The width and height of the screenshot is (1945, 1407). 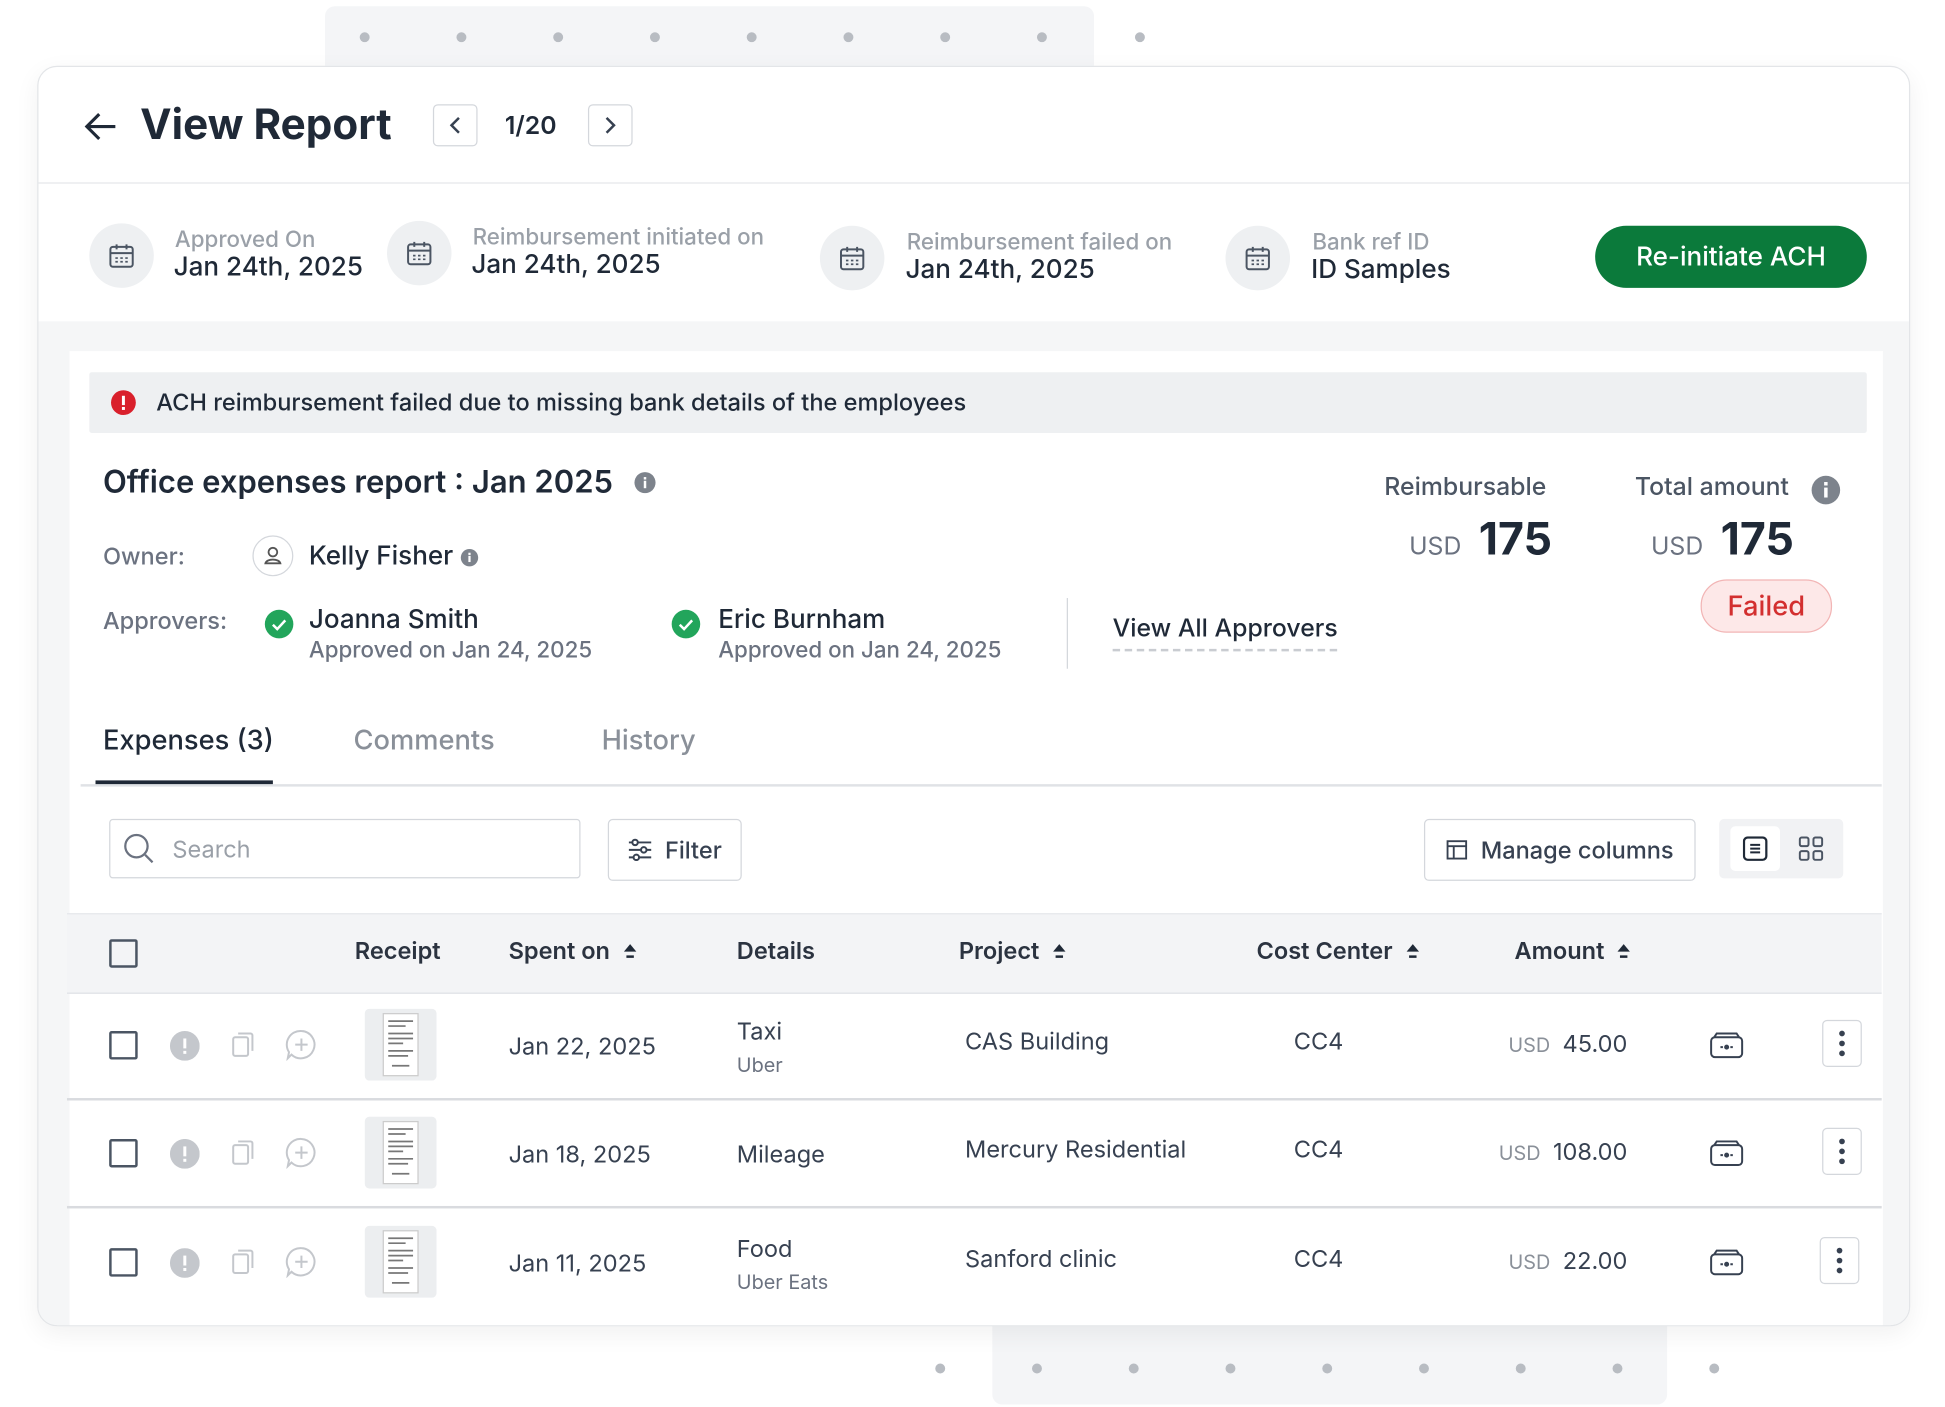 I want to click on page-title: View Report, so click(x=266, y=125).